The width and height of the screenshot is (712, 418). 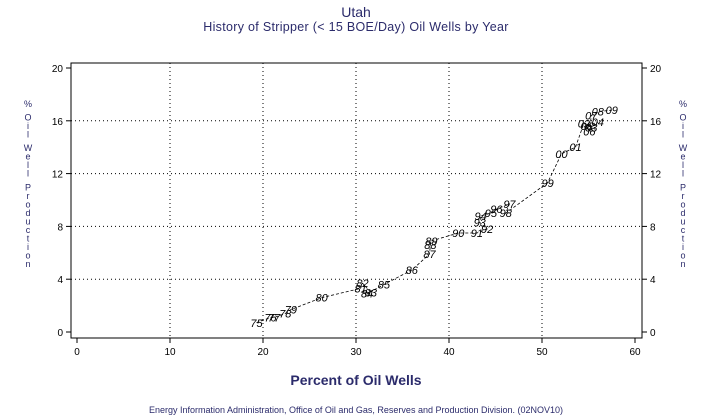 What do you see at coordinates (28, 104) in the screenshot?
I see `y-axis-label-char-left: %` at bounding box center [28, 104].